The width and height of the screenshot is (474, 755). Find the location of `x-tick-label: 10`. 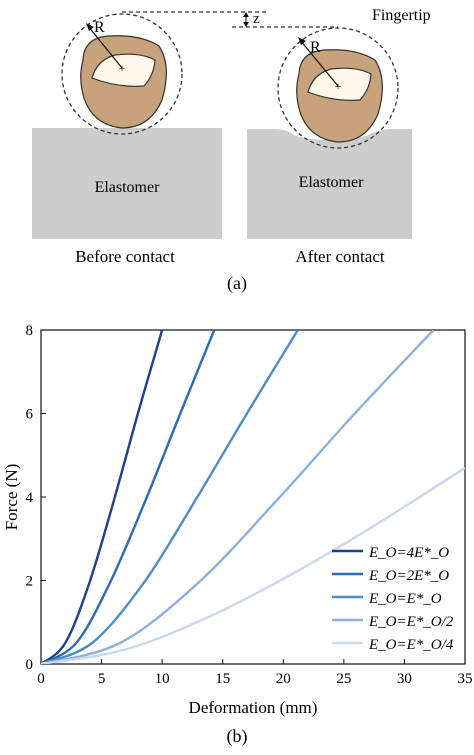

x-tick-label: 10 is located at coordinates (162, 679).